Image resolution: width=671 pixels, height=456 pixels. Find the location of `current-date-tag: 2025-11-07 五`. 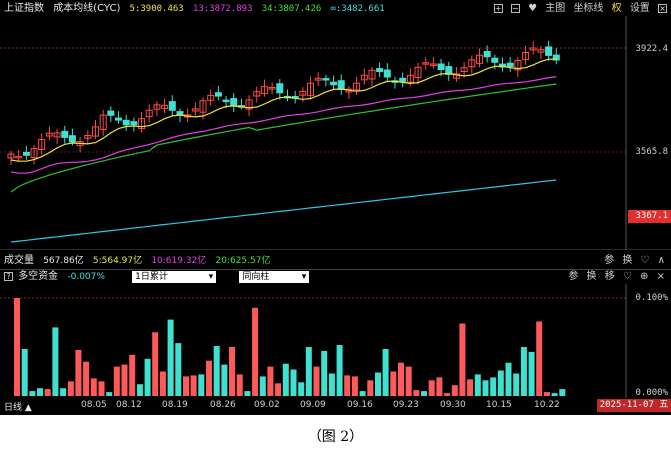

current-date-tag: 2025-11-07 五 is located at coordinates (634, 405).